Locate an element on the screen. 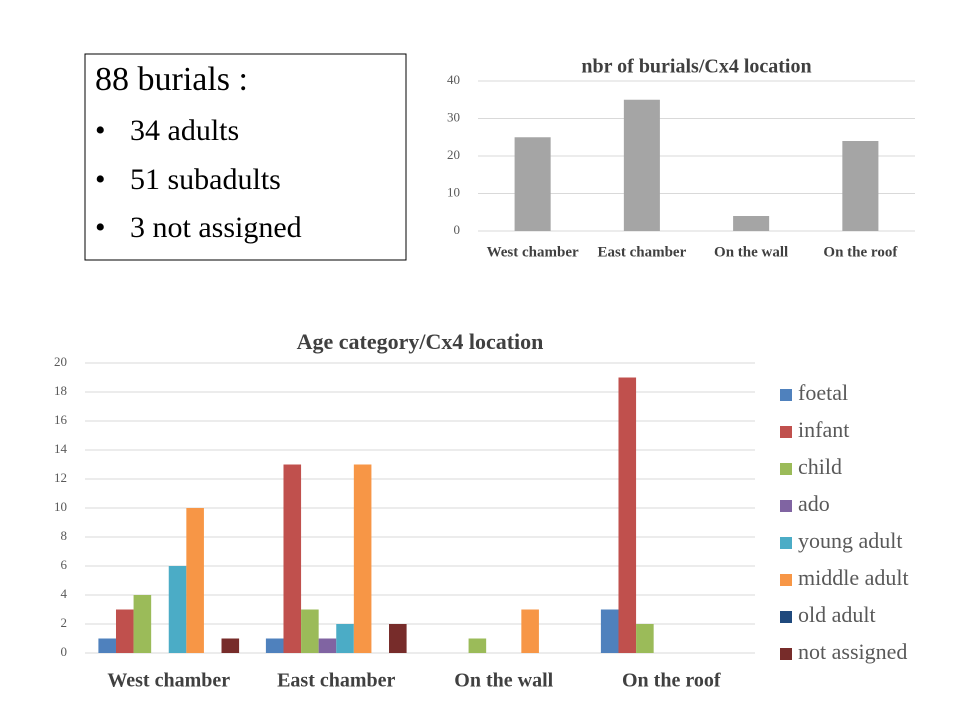 Image resolution: width=960 pixels, height=720 pixels. y-tick-label: 12 is located at coordinates (60, 477).